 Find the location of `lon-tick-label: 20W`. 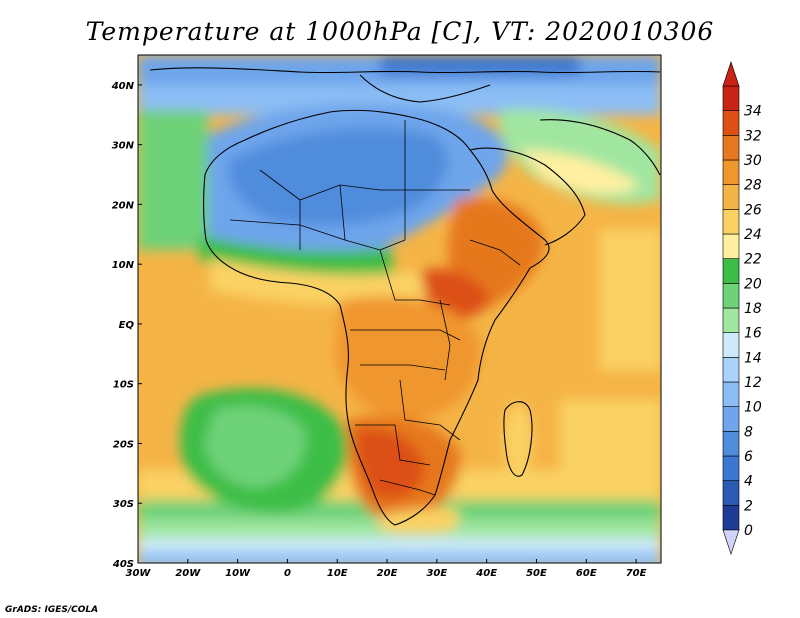

lon-tick-label: 20W is located at coordinates (188, 573).